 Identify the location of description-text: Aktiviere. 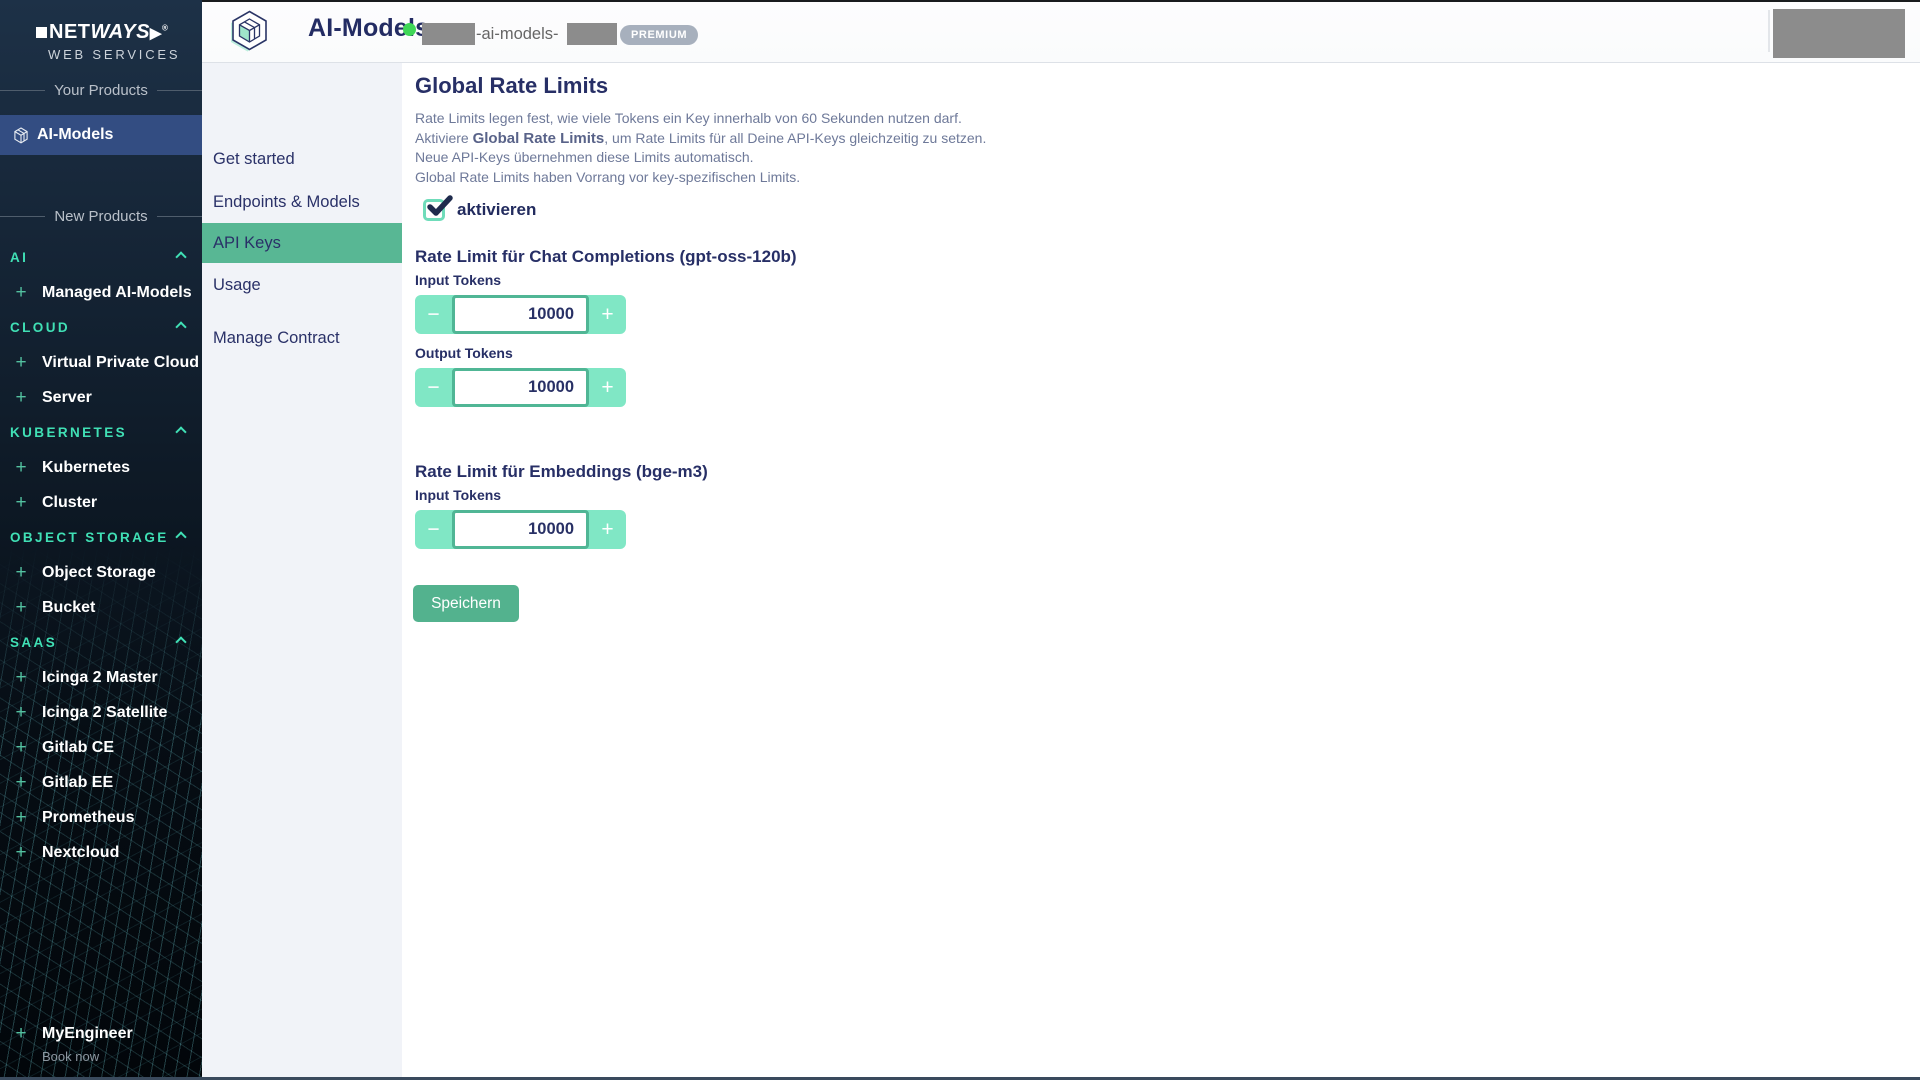
(444, 137).